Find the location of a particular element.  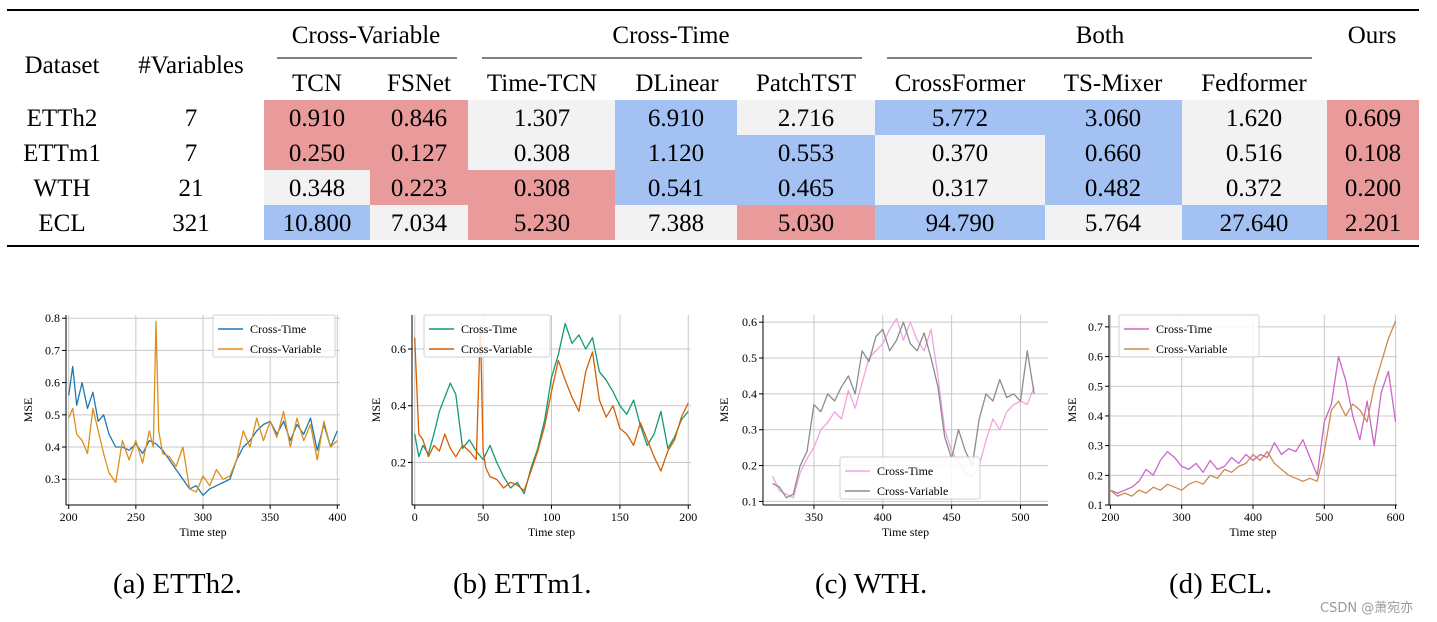

y-tick-label: 0.5 is located at coordinates (749, 358).